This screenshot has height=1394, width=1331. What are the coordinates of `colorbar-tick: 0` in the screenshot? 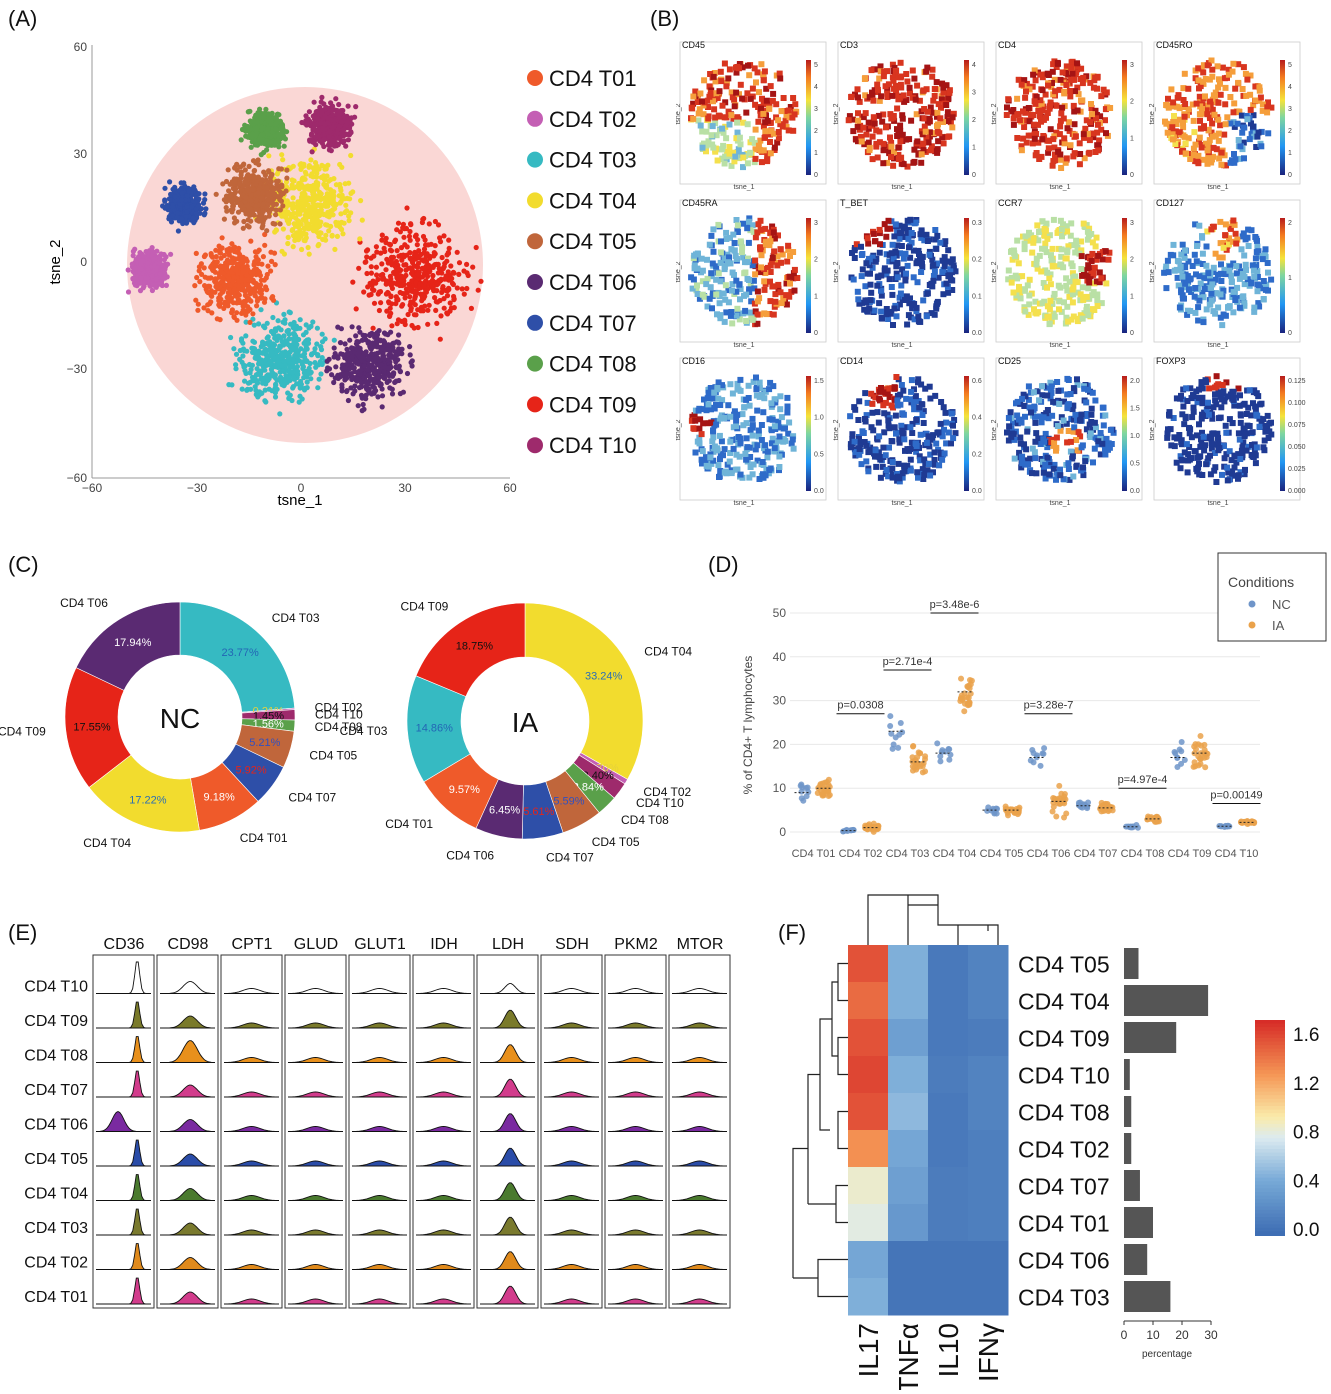 It's located at (974, 175).